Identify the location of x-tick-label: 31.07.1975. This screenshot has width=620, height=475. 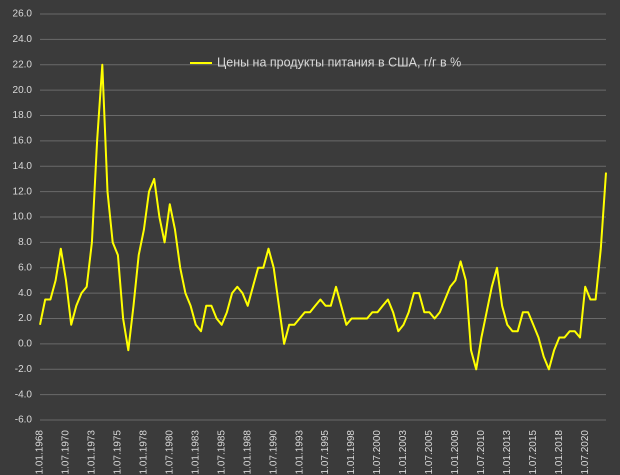
(118, 452).